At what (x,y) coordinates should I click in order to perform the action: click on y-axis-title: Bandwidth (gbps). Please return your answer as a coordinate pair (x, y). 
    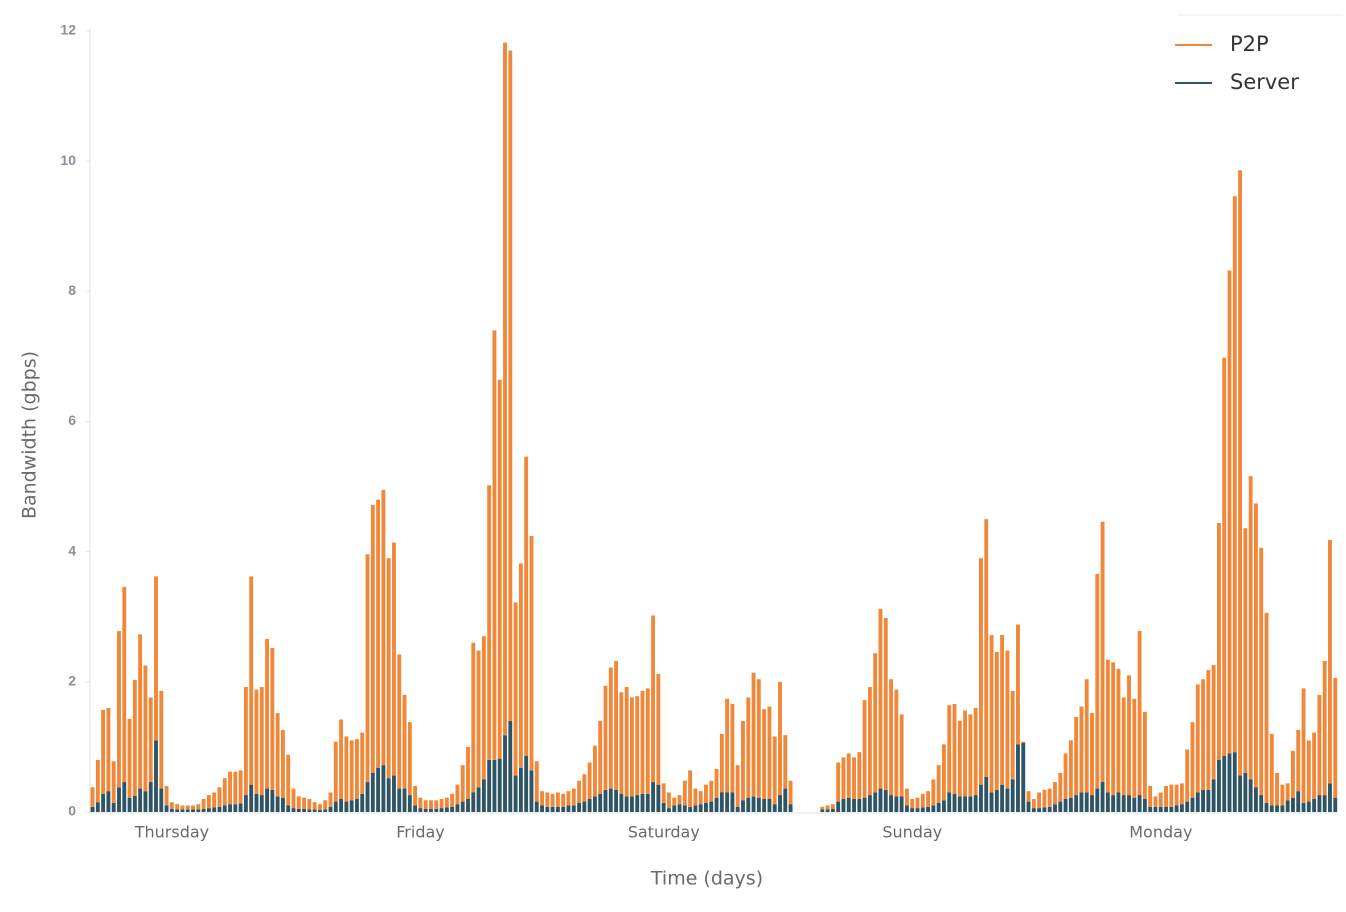
    Looking at the image, I should click on (30, 435).